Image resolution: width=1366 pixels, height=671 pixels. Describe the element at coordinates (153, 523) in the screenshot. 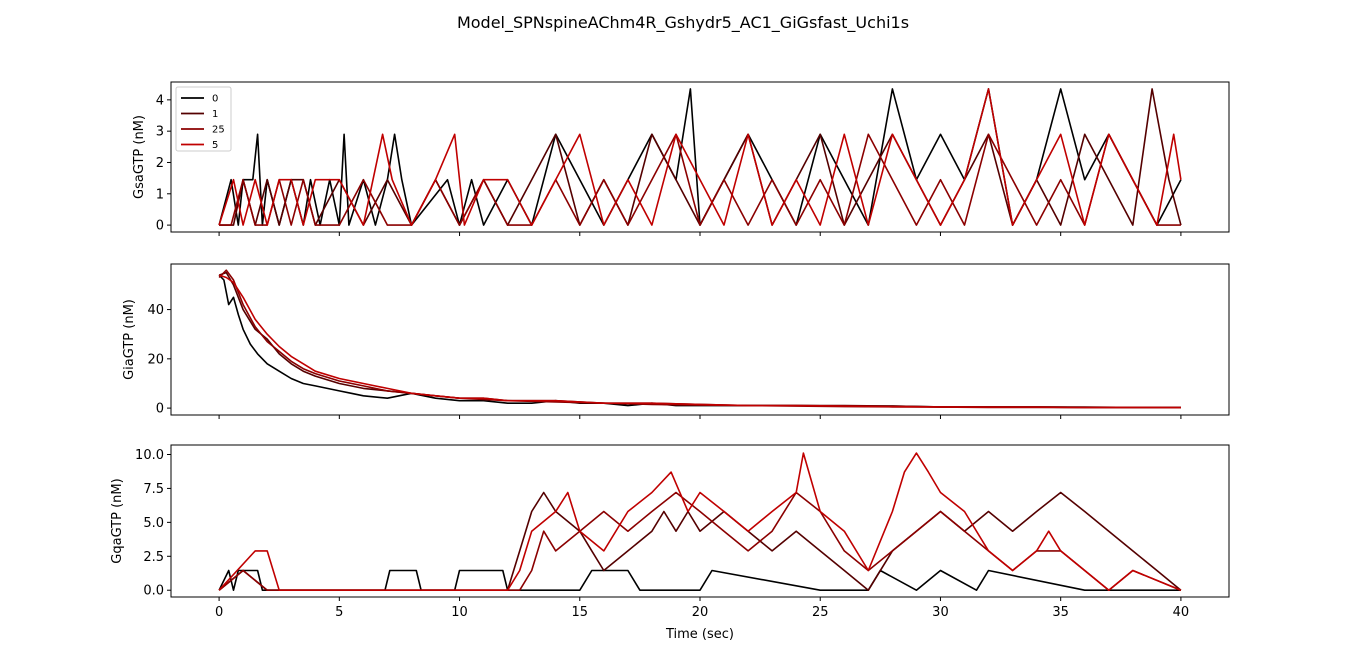

I see `y-tick-label: 5.0` at that location.